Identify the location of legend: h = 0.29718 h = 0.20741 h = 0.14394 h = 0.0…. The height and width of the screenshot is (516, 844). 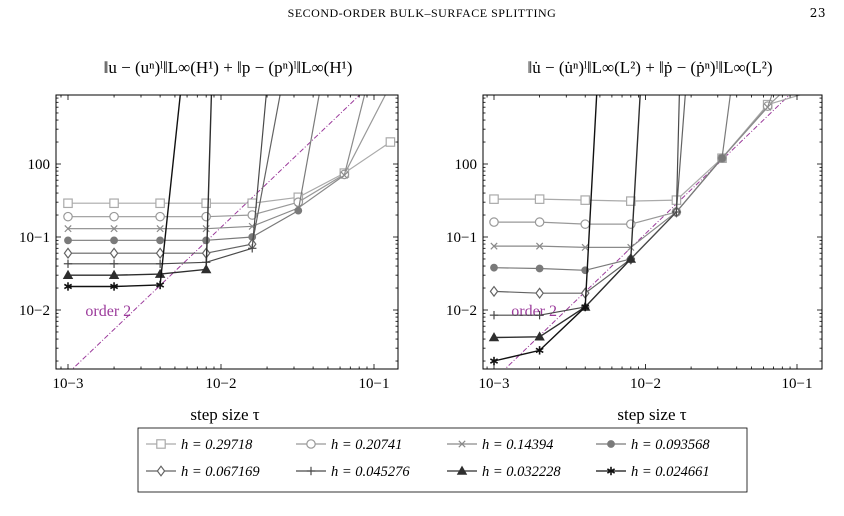
(442, 460).